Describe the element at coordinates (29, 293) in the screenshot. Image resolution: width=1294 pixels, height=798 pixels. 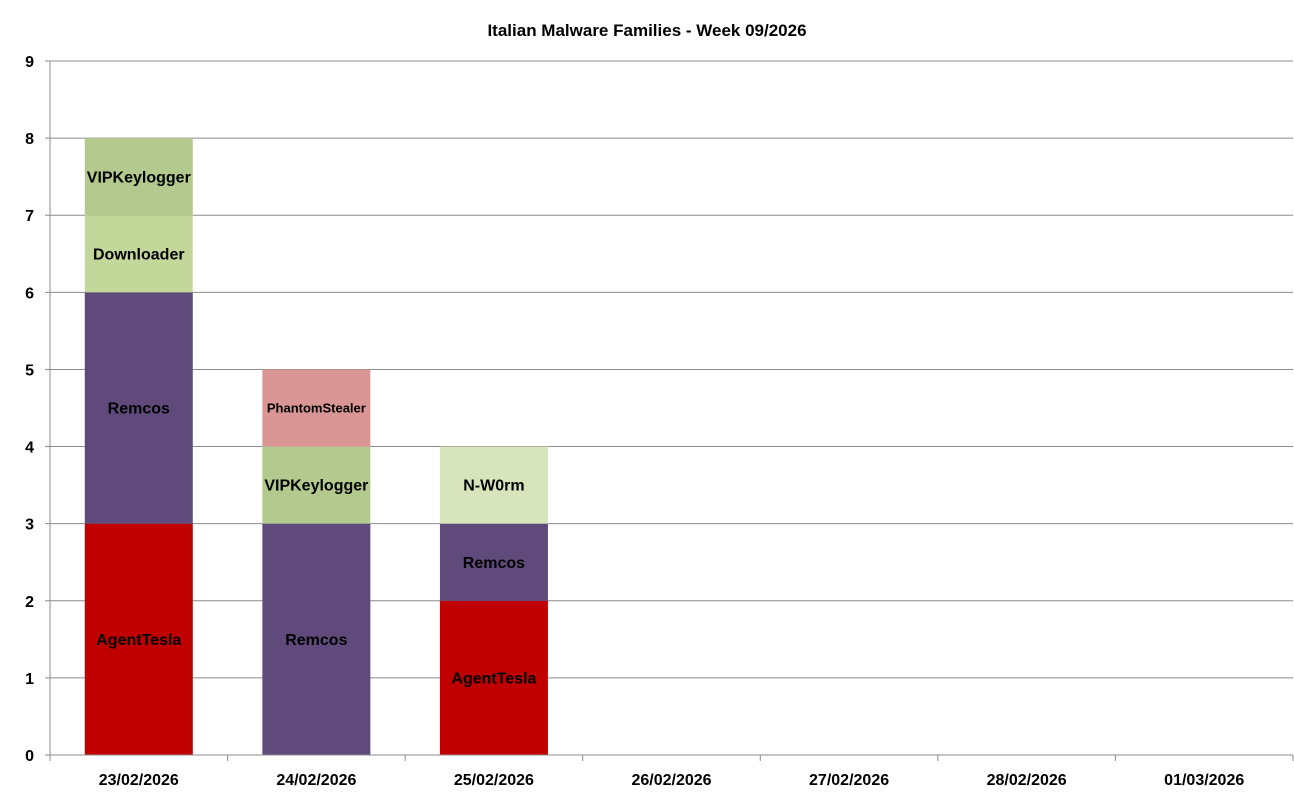
I see `y-tick-label: 6` at that location.